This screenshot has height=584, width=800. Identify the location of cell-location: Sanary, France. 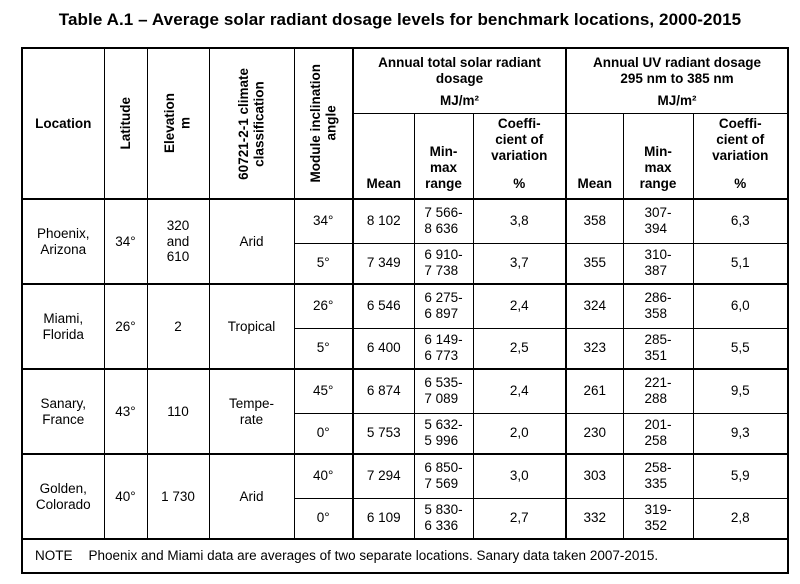
(63, 411).